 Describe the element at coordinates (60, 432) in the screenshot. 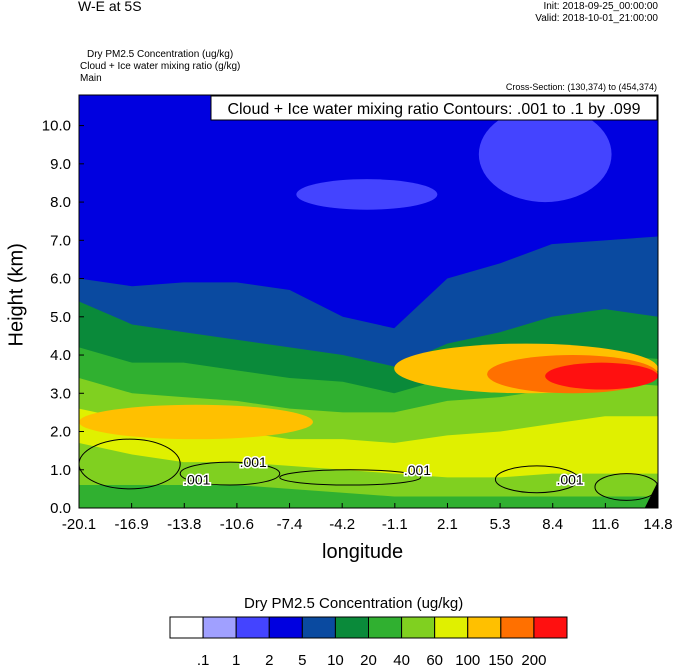

I see `y-tick-label: 2.0` at that location.